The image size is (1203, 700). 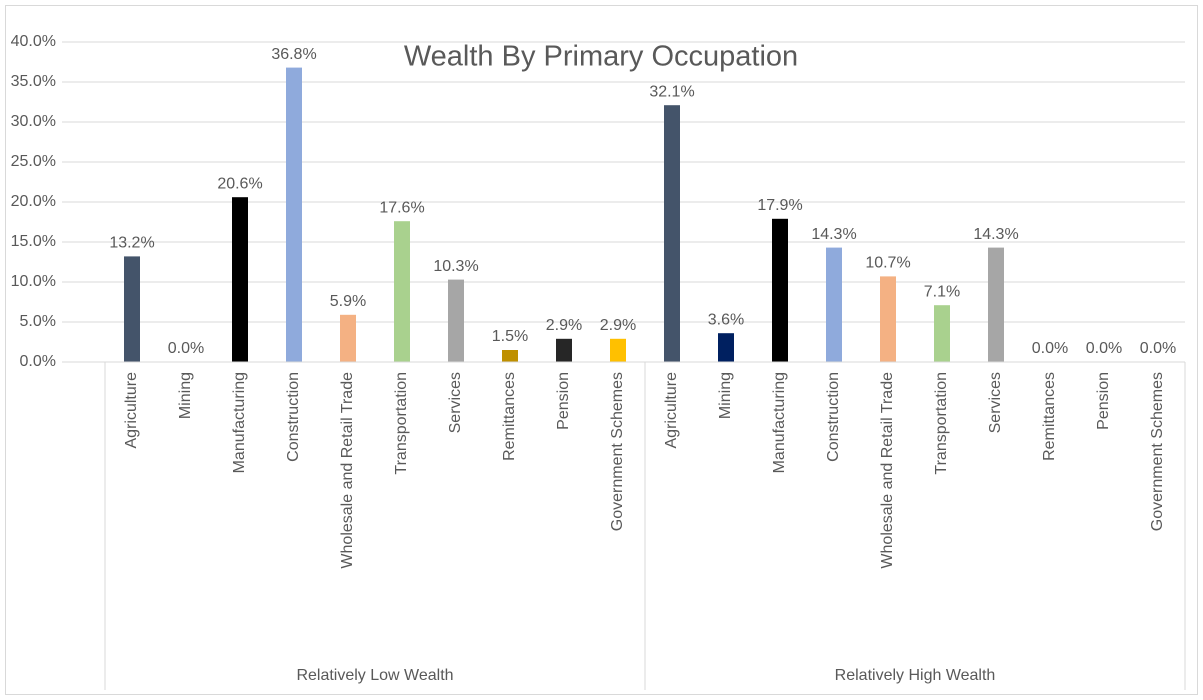 What do you see at coordinates (33, 241) in the screenshot?
I see `y-tick-label: 15.0%` at bounding box center [33, 241].